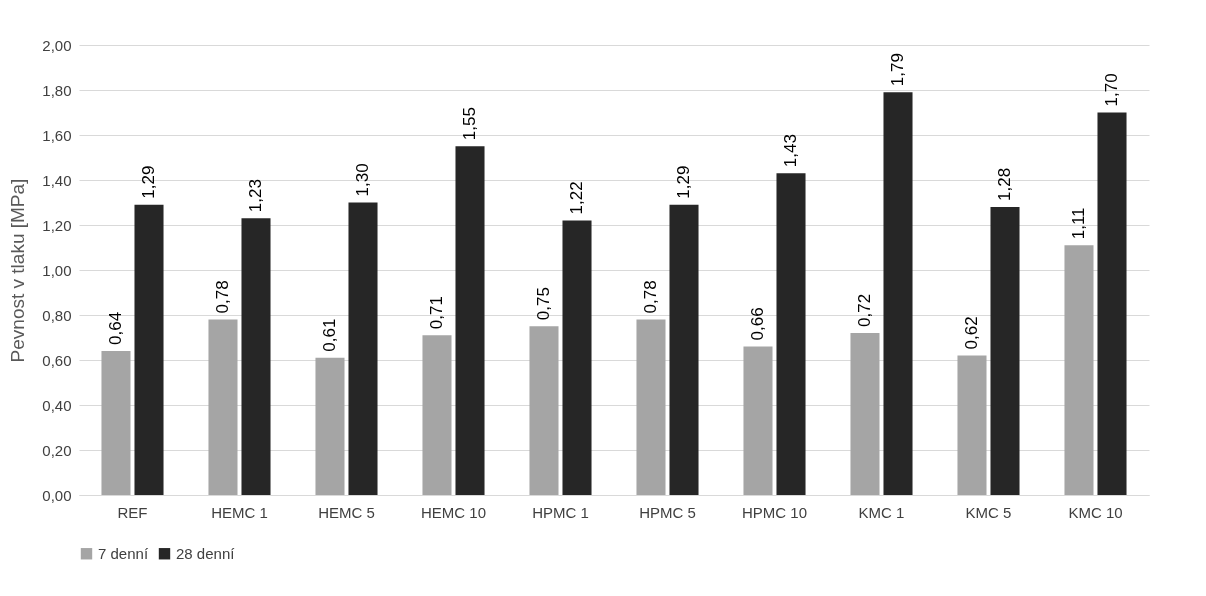  I want to click on y-tick-label: 2,00, so click(57, 45).